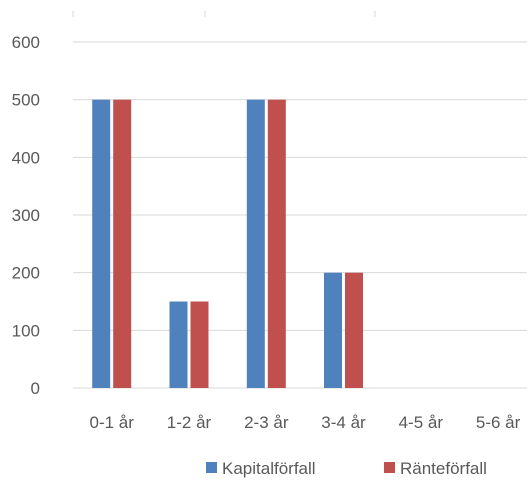 Image resolution: width=528 pixels, height=480 pixels. Describe the element at coordinates (346, 468) in the screenshot. I see `legend: Kapitalförfall Ränteförfall` at that location.